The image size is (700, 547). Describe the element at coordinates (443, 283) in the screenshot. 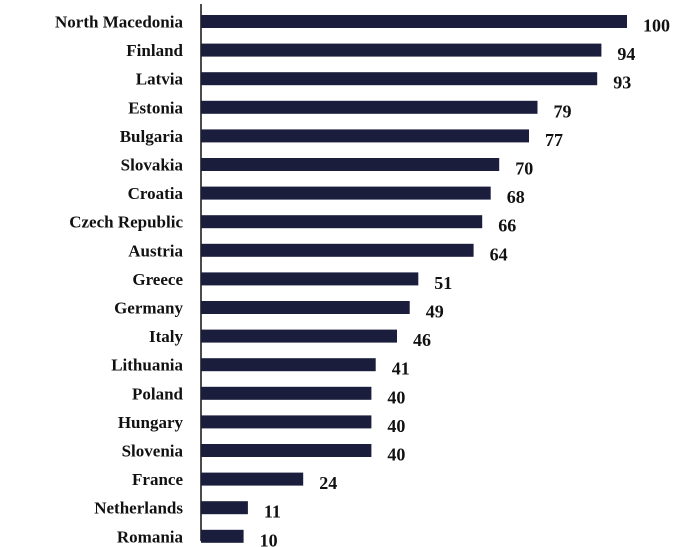

I see `value-label: 51` at that location.